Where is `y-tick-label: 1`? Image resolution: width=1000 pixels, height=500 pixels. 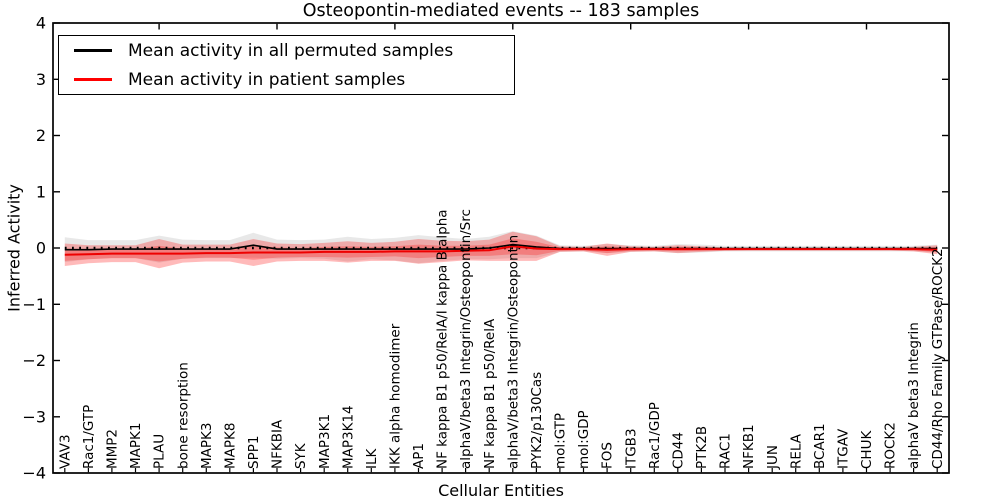 y-tick-label: 1 is located at coordinates (41, 191).